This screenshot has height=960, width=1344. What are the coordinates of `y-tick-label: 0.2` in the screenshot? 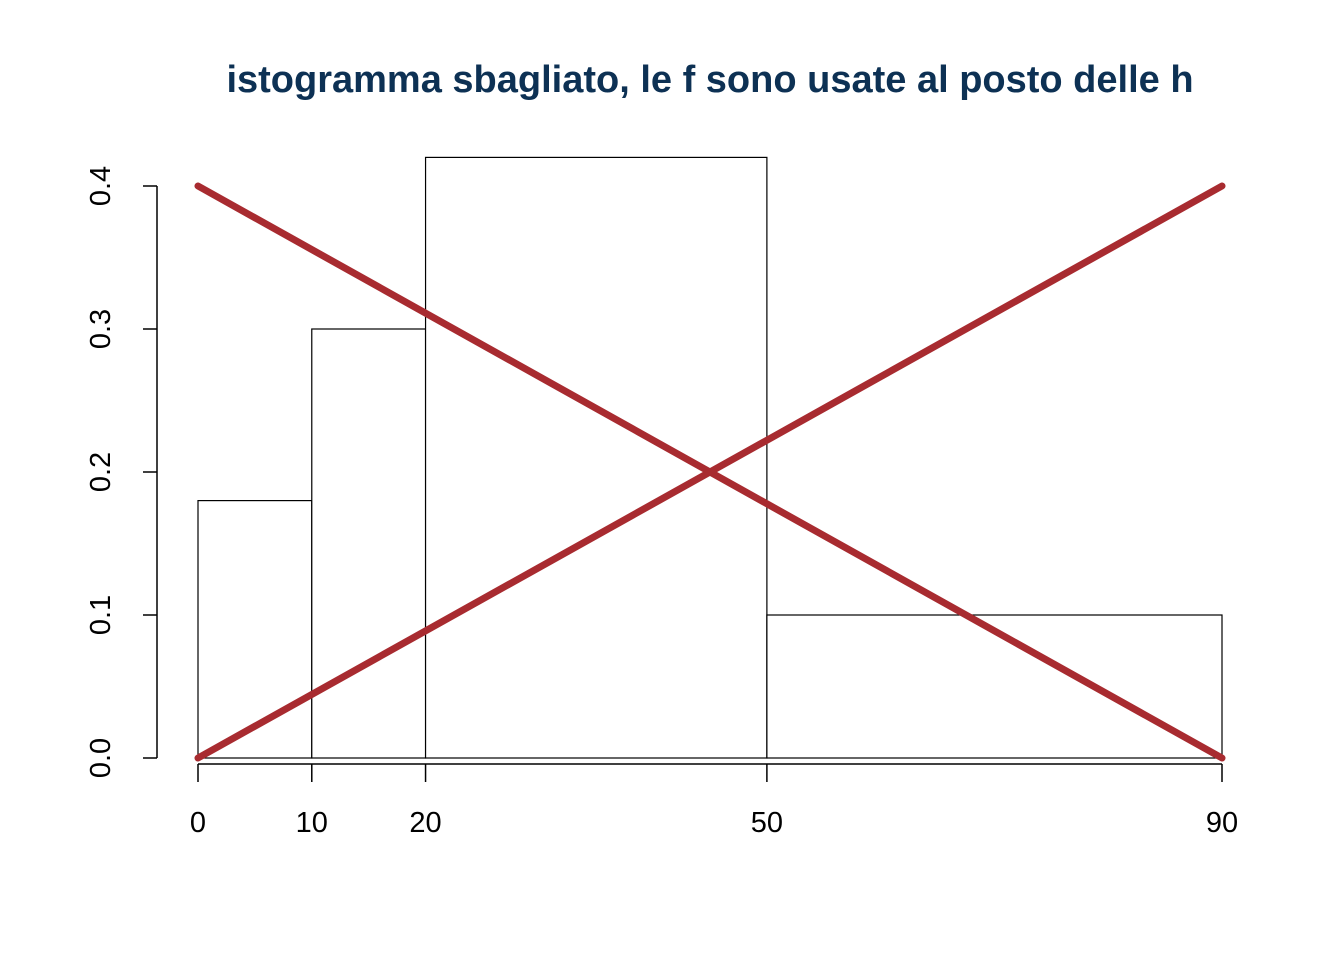 It's located at (101, 472).